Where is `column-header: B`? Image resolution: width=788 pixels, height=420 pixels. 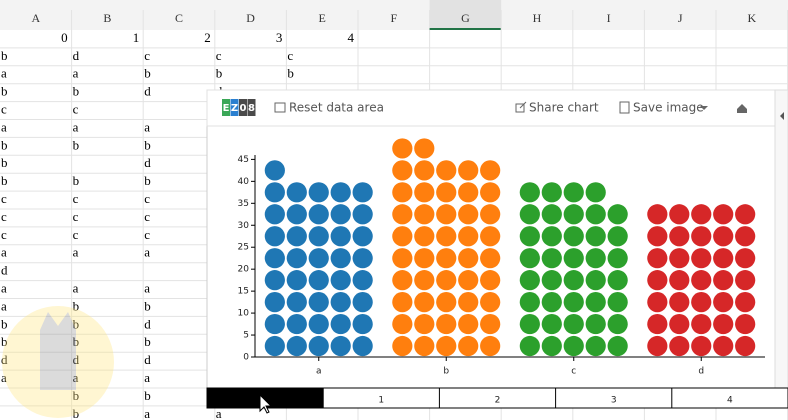 column-header: B is located at coordinates (107, 18).